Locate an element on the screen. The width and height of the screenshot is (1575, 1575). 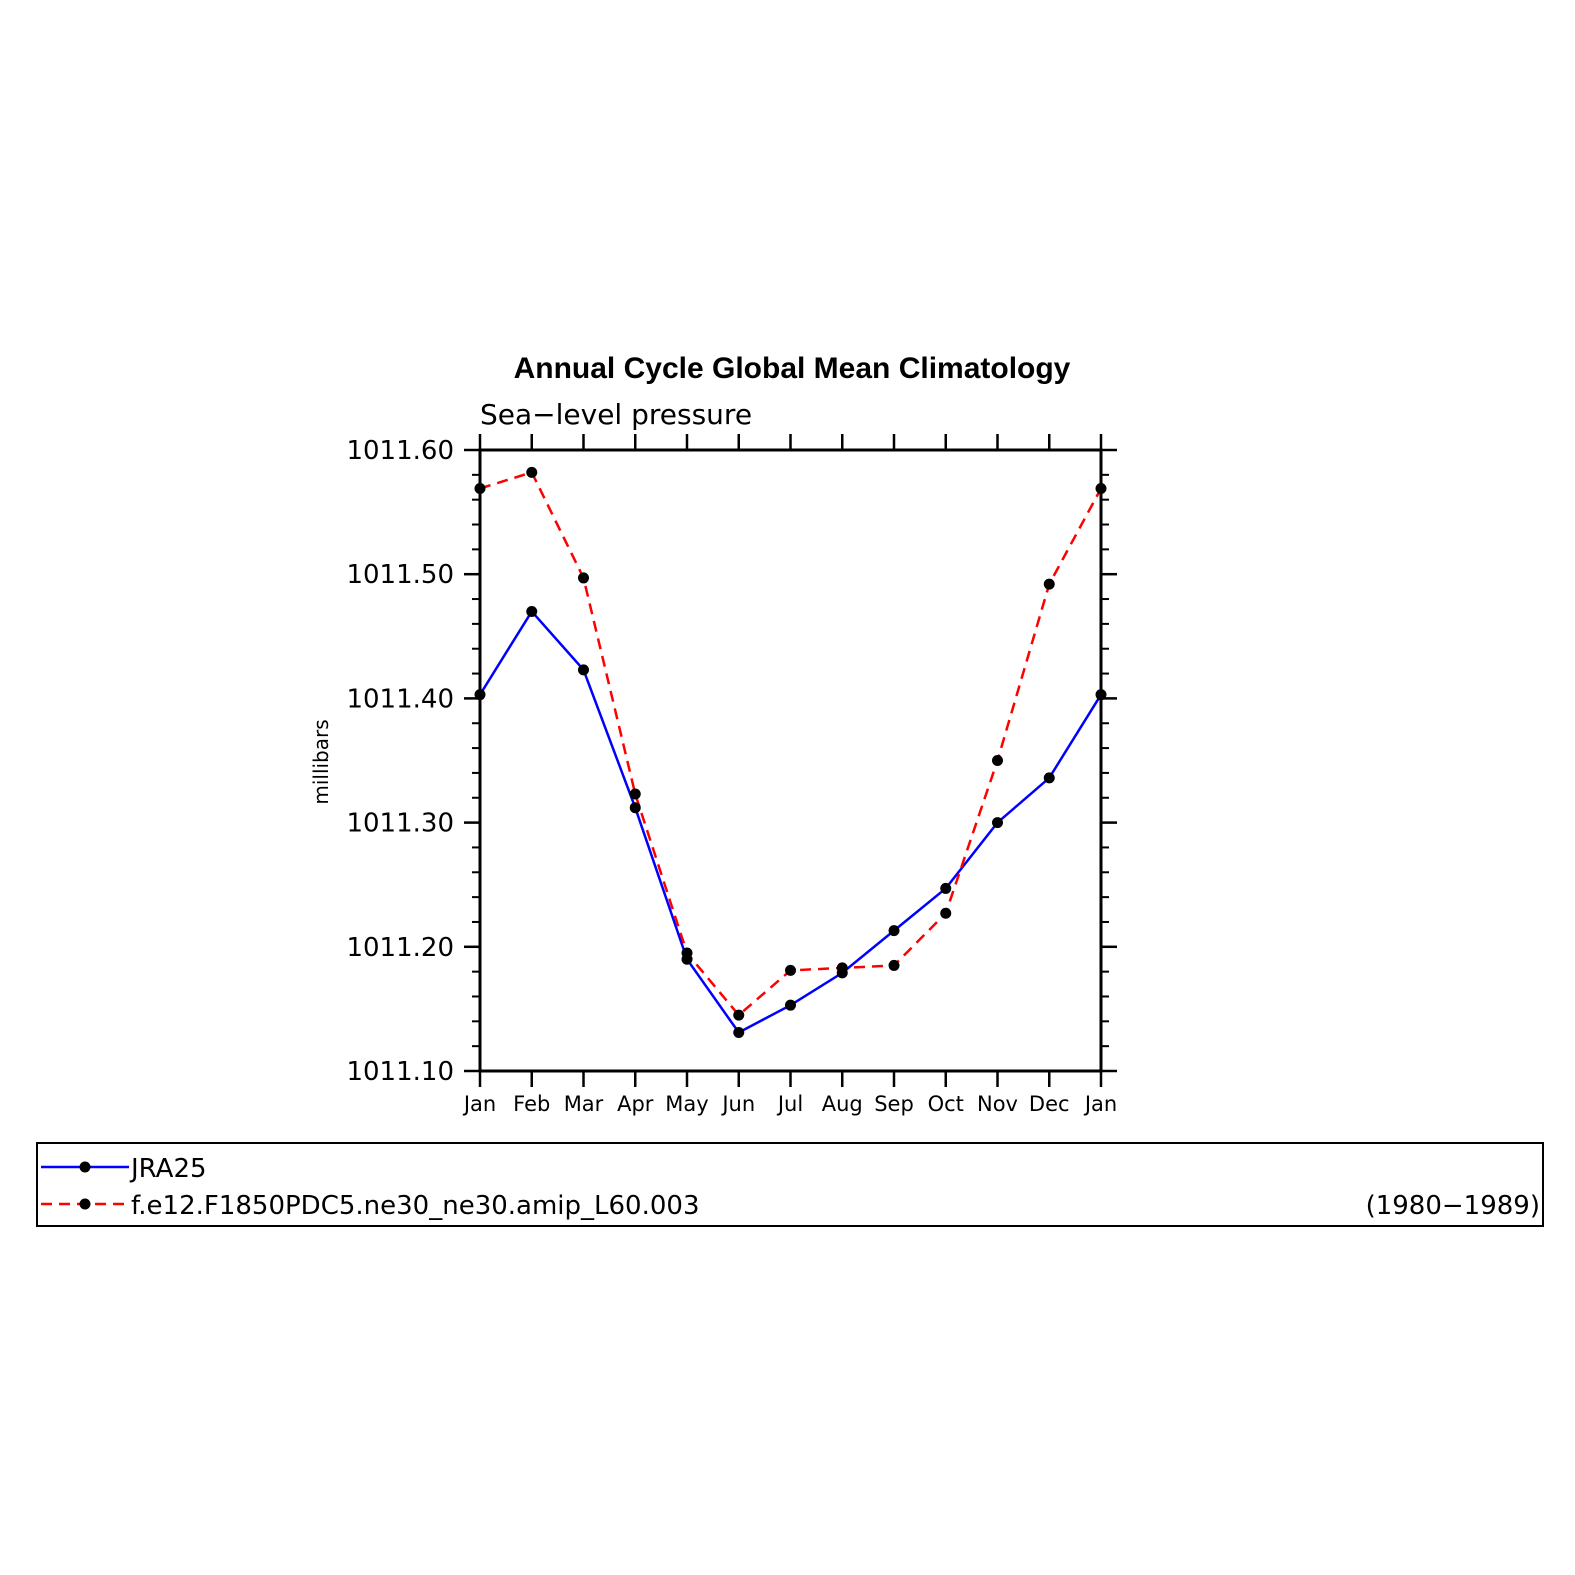
legend-period-label: (1980−1989) is located at coordinates (1453, 1206).